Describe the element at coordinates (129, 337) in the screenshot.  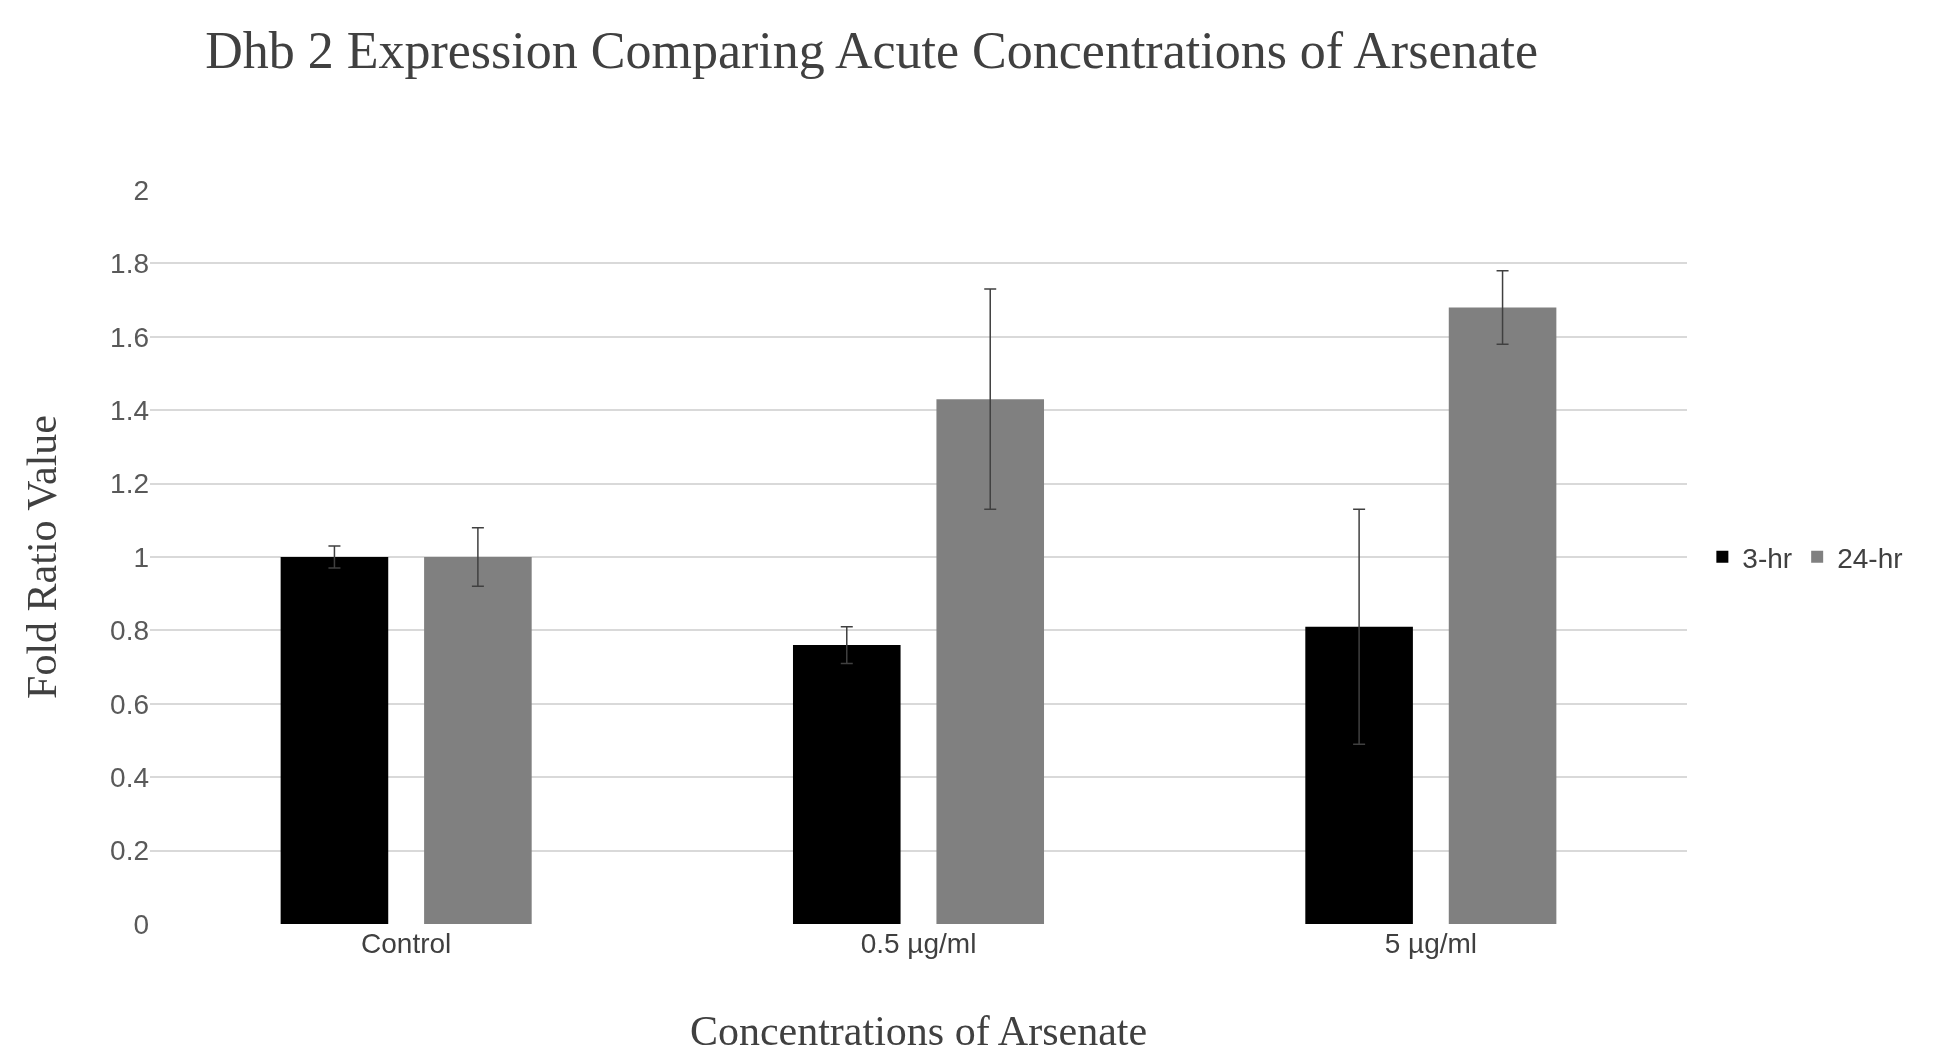
I see `y-tick-label: 1.6` at that location.